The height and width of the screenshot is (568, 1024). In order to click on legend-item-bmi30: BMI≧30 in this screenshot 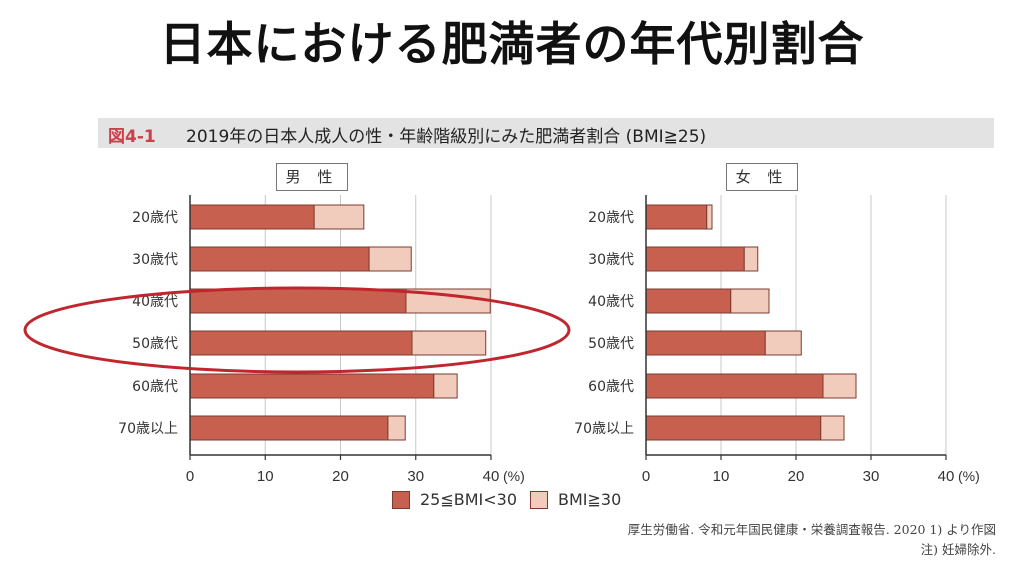, I will do `click(575, 499)`.